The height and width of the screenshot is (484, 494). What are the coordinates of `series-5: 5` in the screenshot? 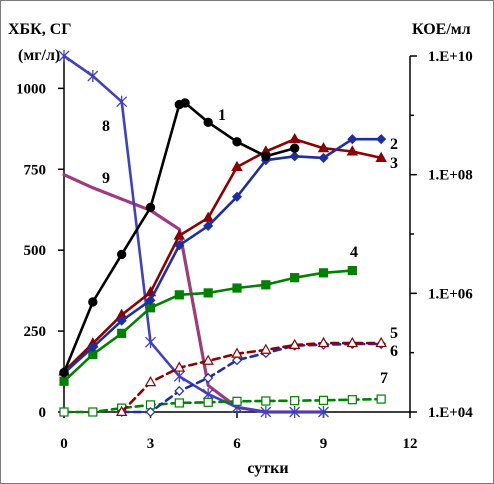 It's located at (256, 370).